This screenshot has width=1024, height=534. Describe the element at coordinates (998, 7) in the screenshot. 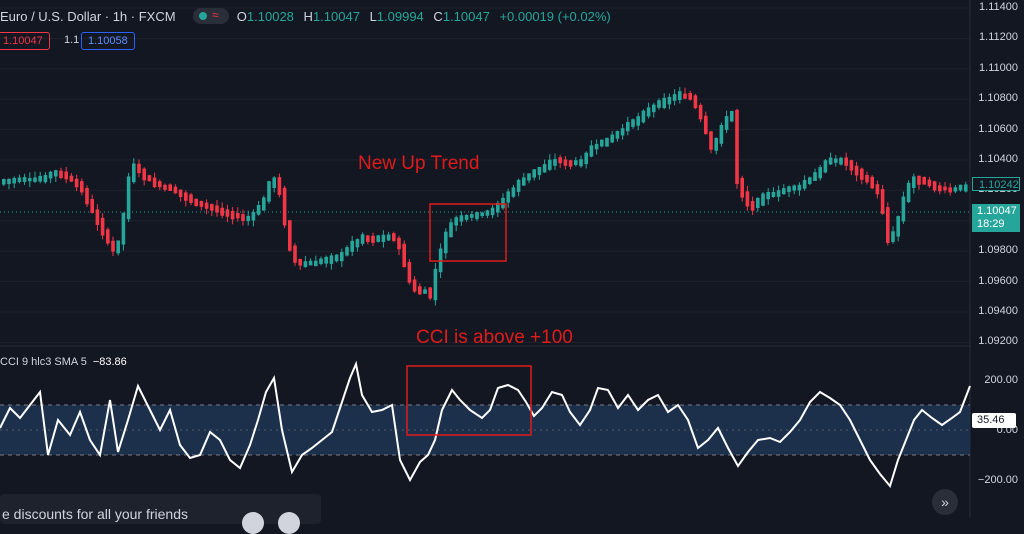

I see `price-axis-label: 1.11400` at that location.